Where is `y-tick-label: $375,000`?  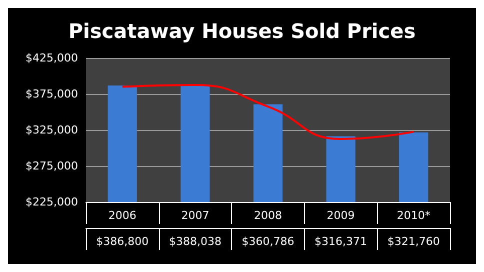 y-tick-label: $375,000 is located at coordinates (52, 94).